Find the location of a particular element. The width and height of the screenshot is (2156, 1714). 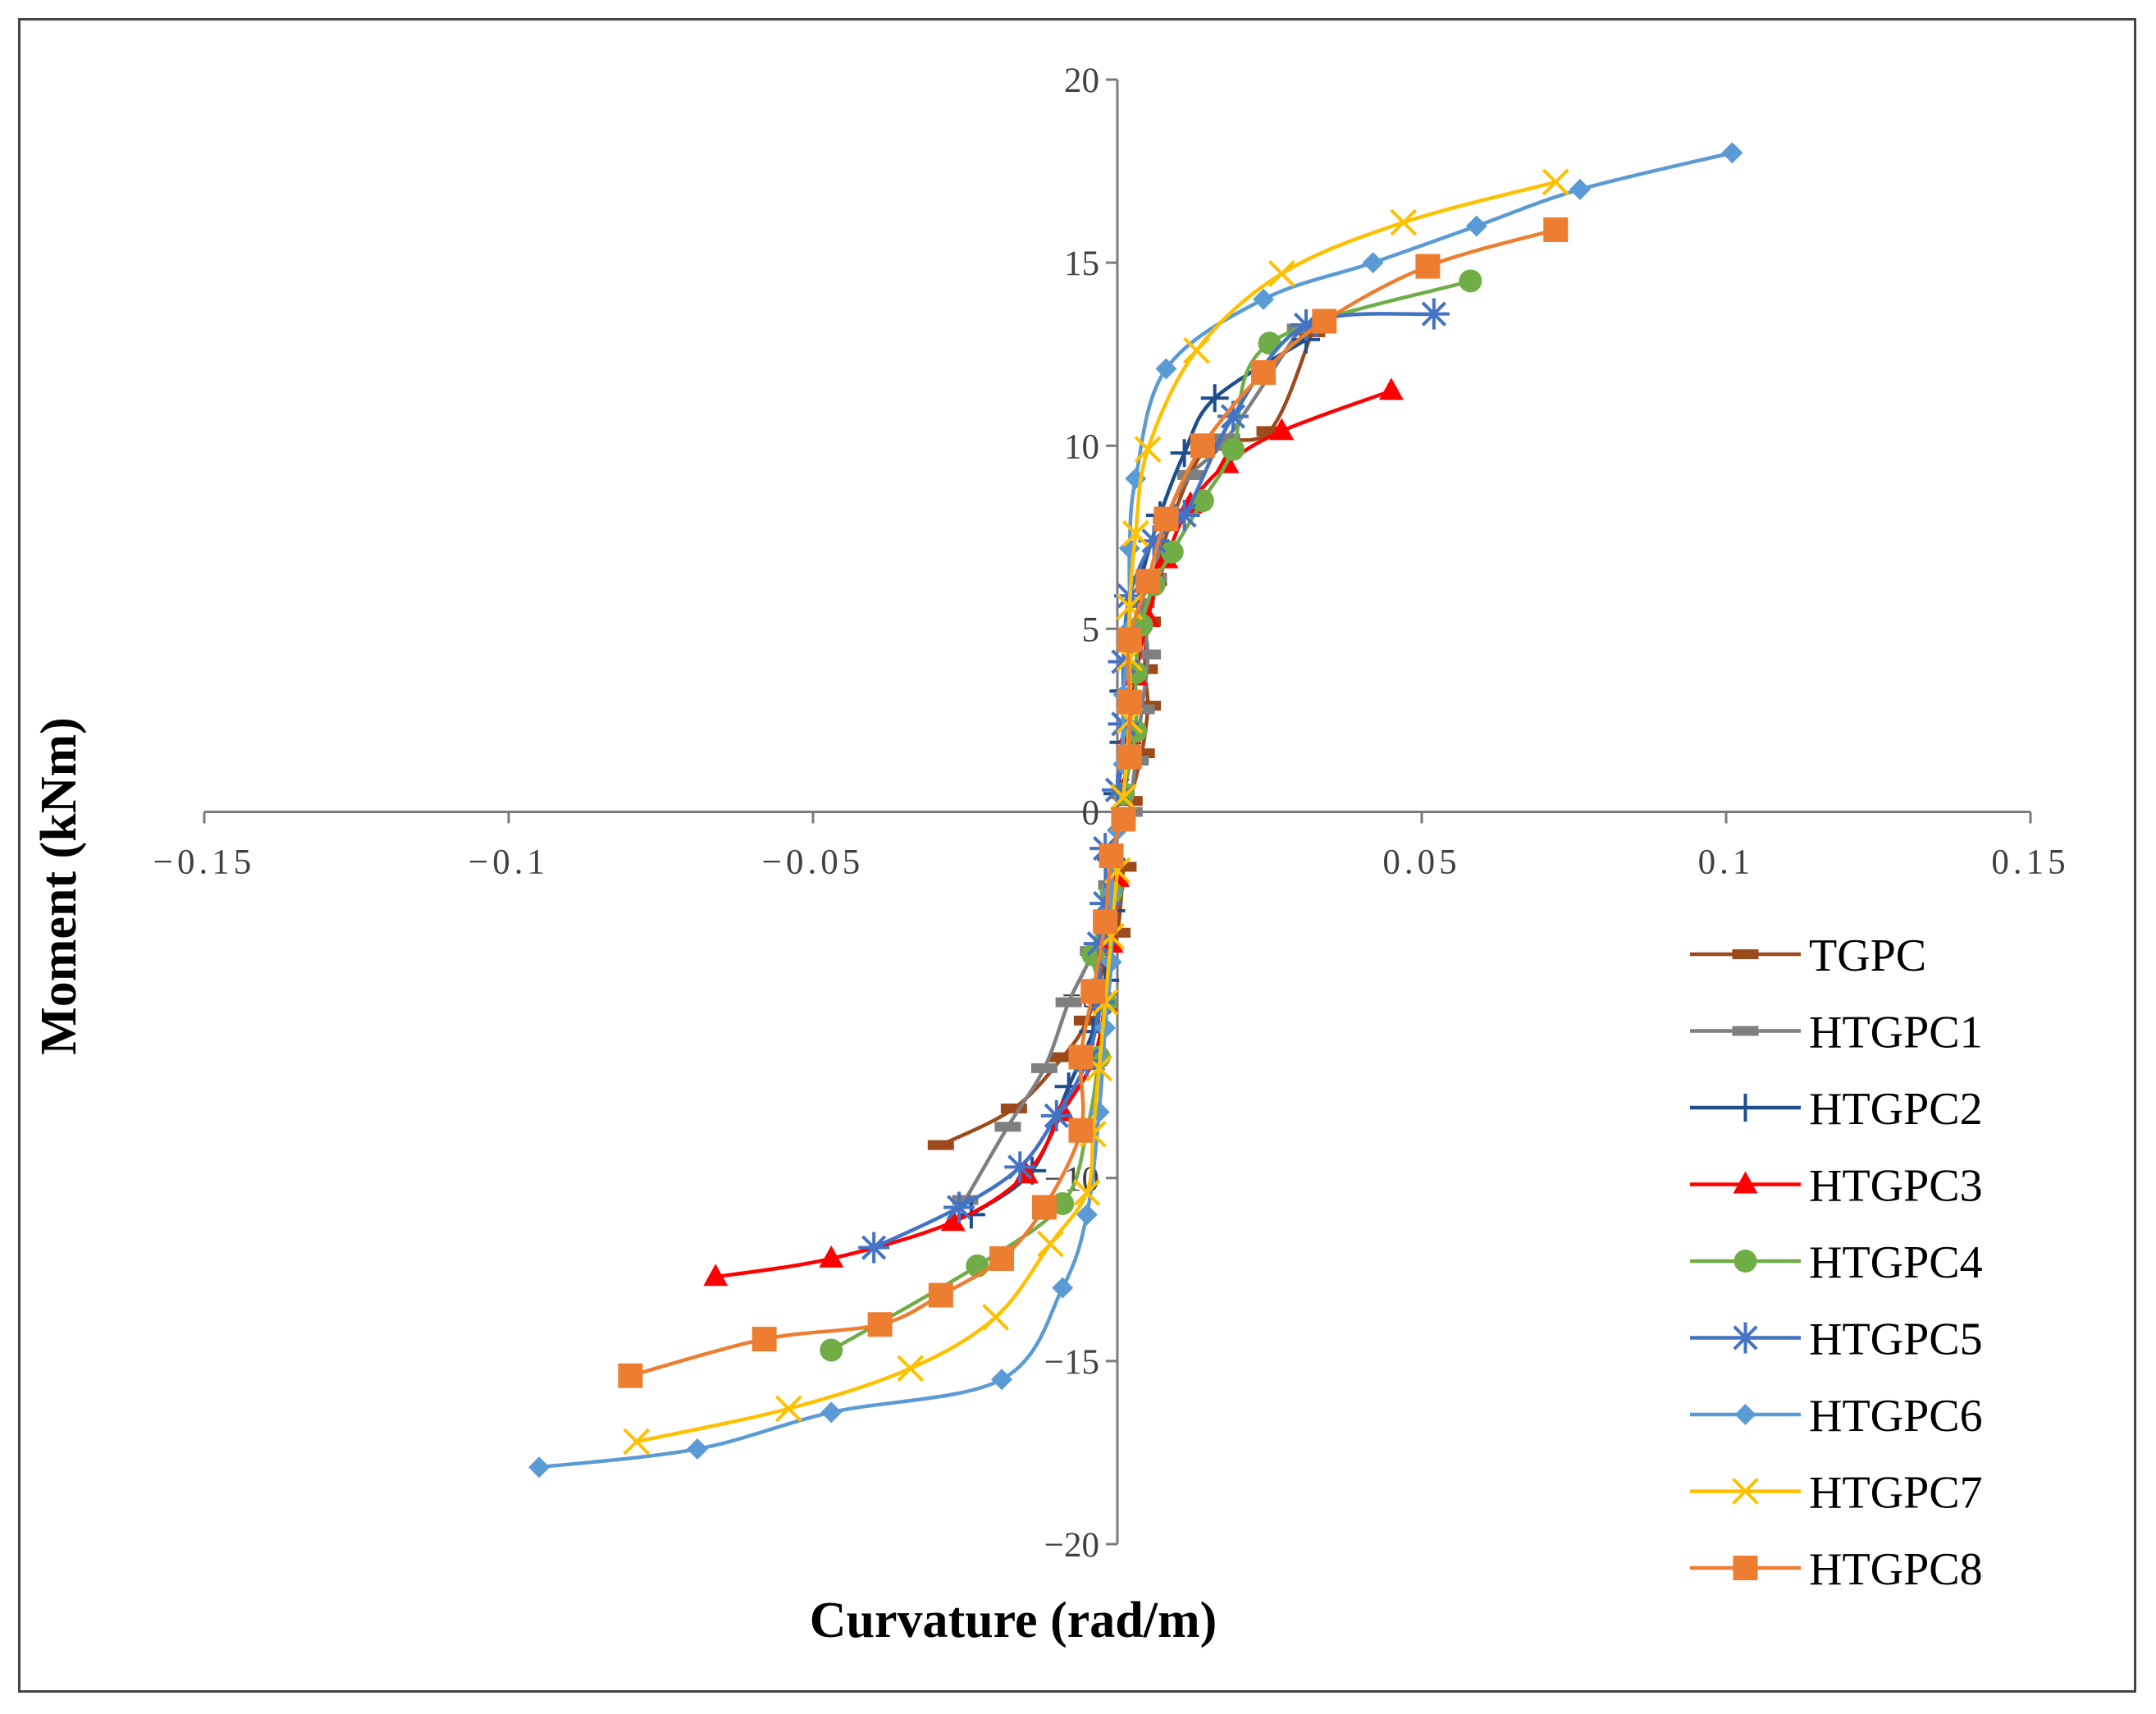

legend-item-htgpc7: HTGPC7 is located at coordinates (1837, 1493).